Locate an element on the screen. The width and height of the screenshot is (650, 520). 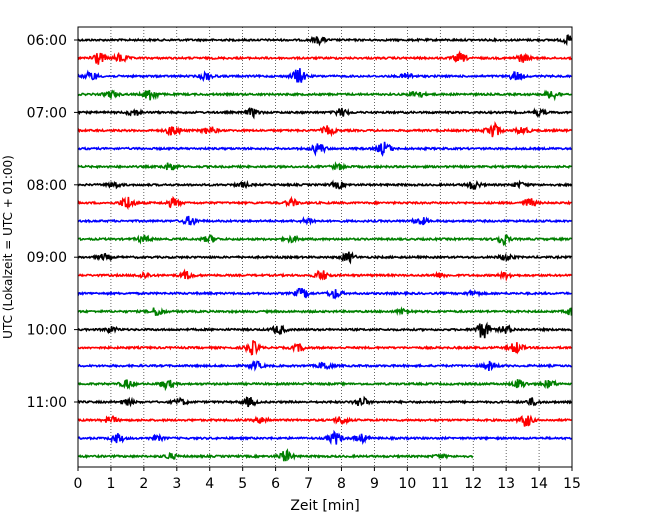
y-tick-label: 08:00 is located at coordinates (47, 186).